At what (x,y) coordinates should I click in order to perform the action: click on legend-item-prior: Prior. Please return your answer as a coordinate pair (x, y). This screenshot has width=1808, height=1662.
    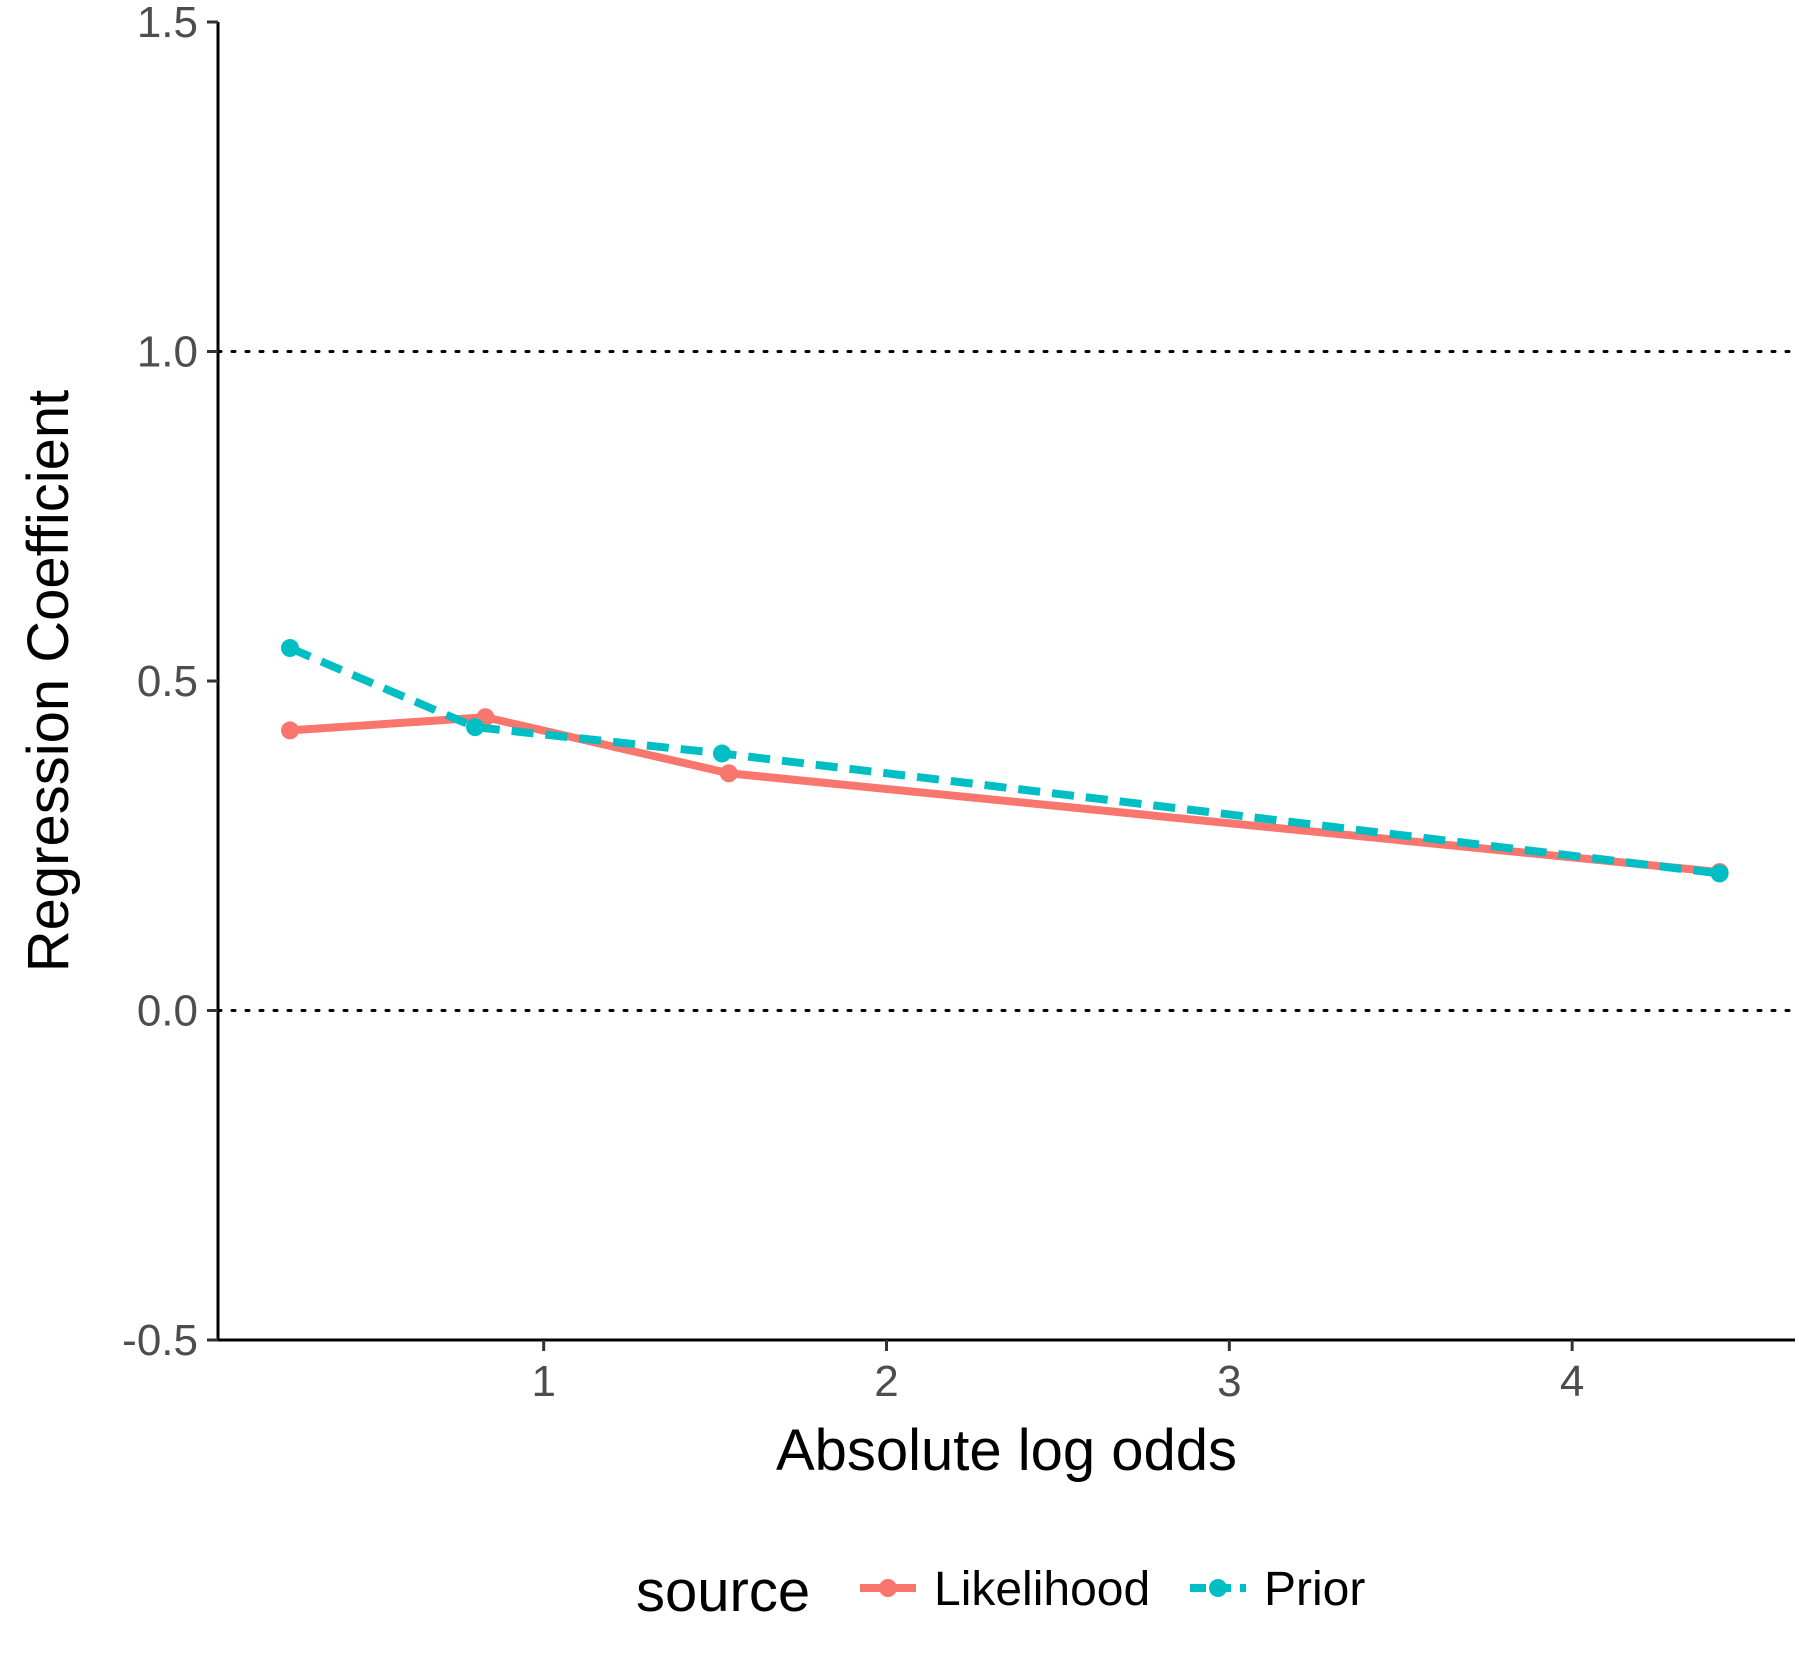
    Looking at the image, I should click on (1277, 1589).